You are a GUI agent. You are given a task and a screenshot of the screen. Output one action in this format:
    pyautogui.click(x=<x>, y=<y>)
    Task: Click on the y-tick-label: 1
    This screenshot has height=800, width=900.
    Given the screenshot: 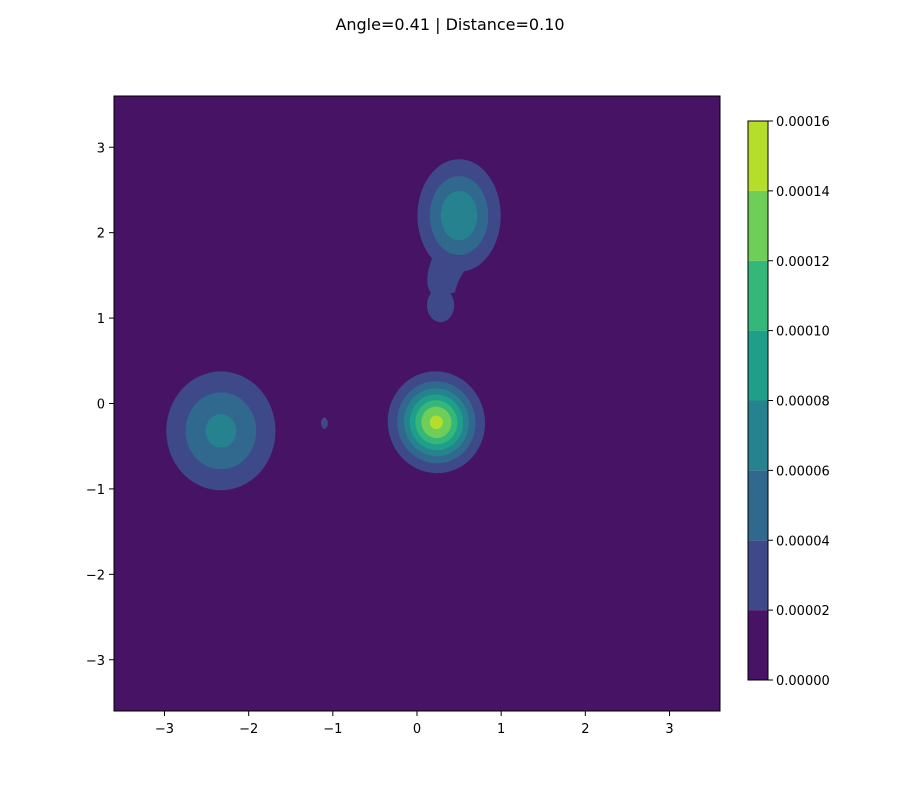 What is the action you would take?
    pyautogui.click(x=101, y=319)
    